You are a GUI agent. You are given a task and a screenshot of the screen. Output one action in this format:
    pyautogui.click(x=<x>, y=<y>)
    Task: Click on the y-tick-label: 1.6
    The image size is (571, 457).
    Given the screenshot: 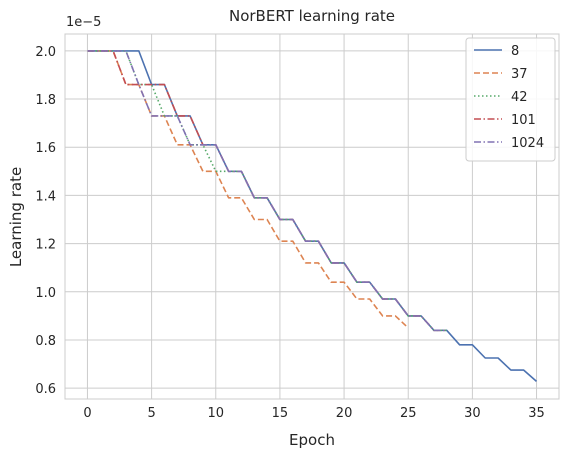 What is the action you would take?
    pyautogui.click(x=45, y=148)
    